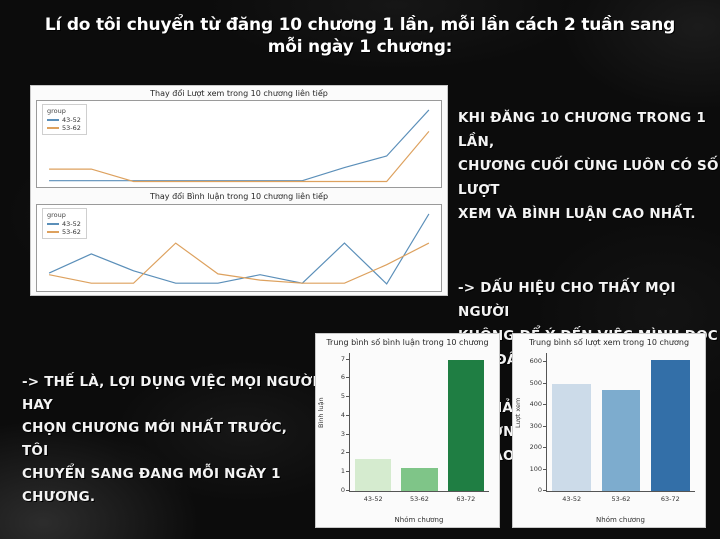 This screenshot has width=720, height=539. What do you see at coordinates (342, 452) in the screenshot?
I see `y-tick-label: 2` at bounding box center [342, 452].